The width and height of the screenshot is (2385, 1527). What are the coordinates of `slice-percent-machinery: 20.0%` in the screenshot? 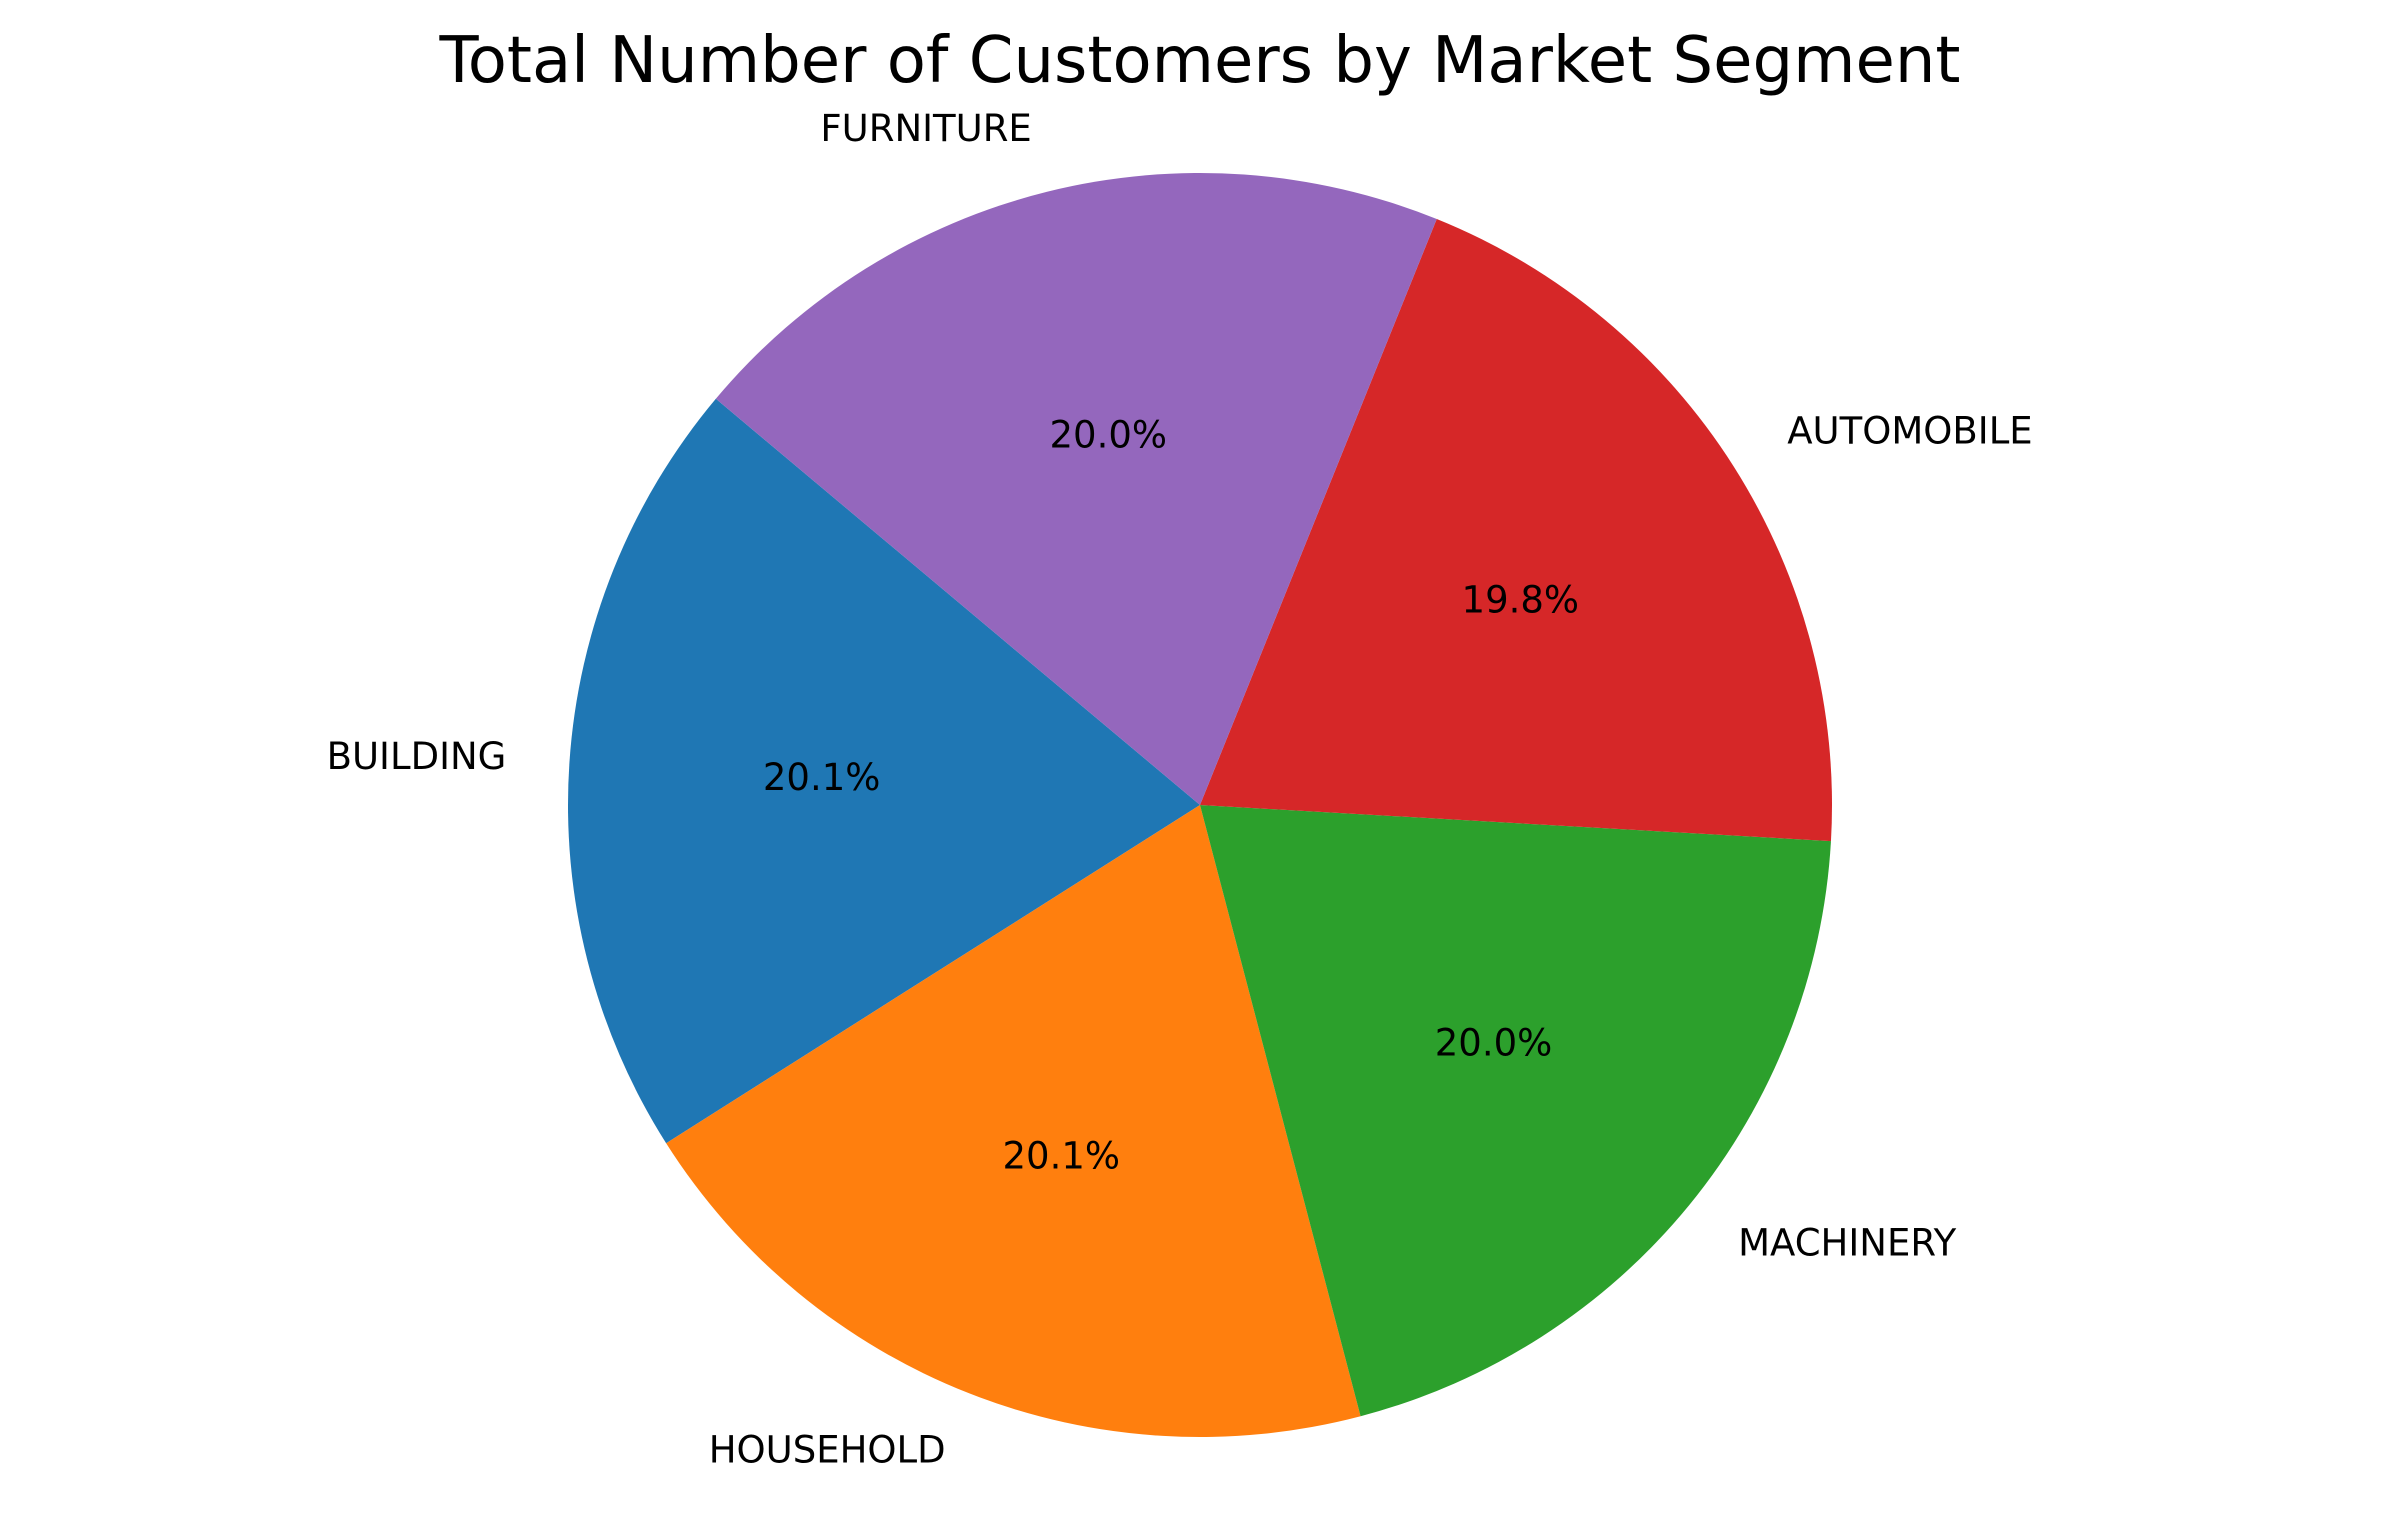 It's located at (1494, 1043).